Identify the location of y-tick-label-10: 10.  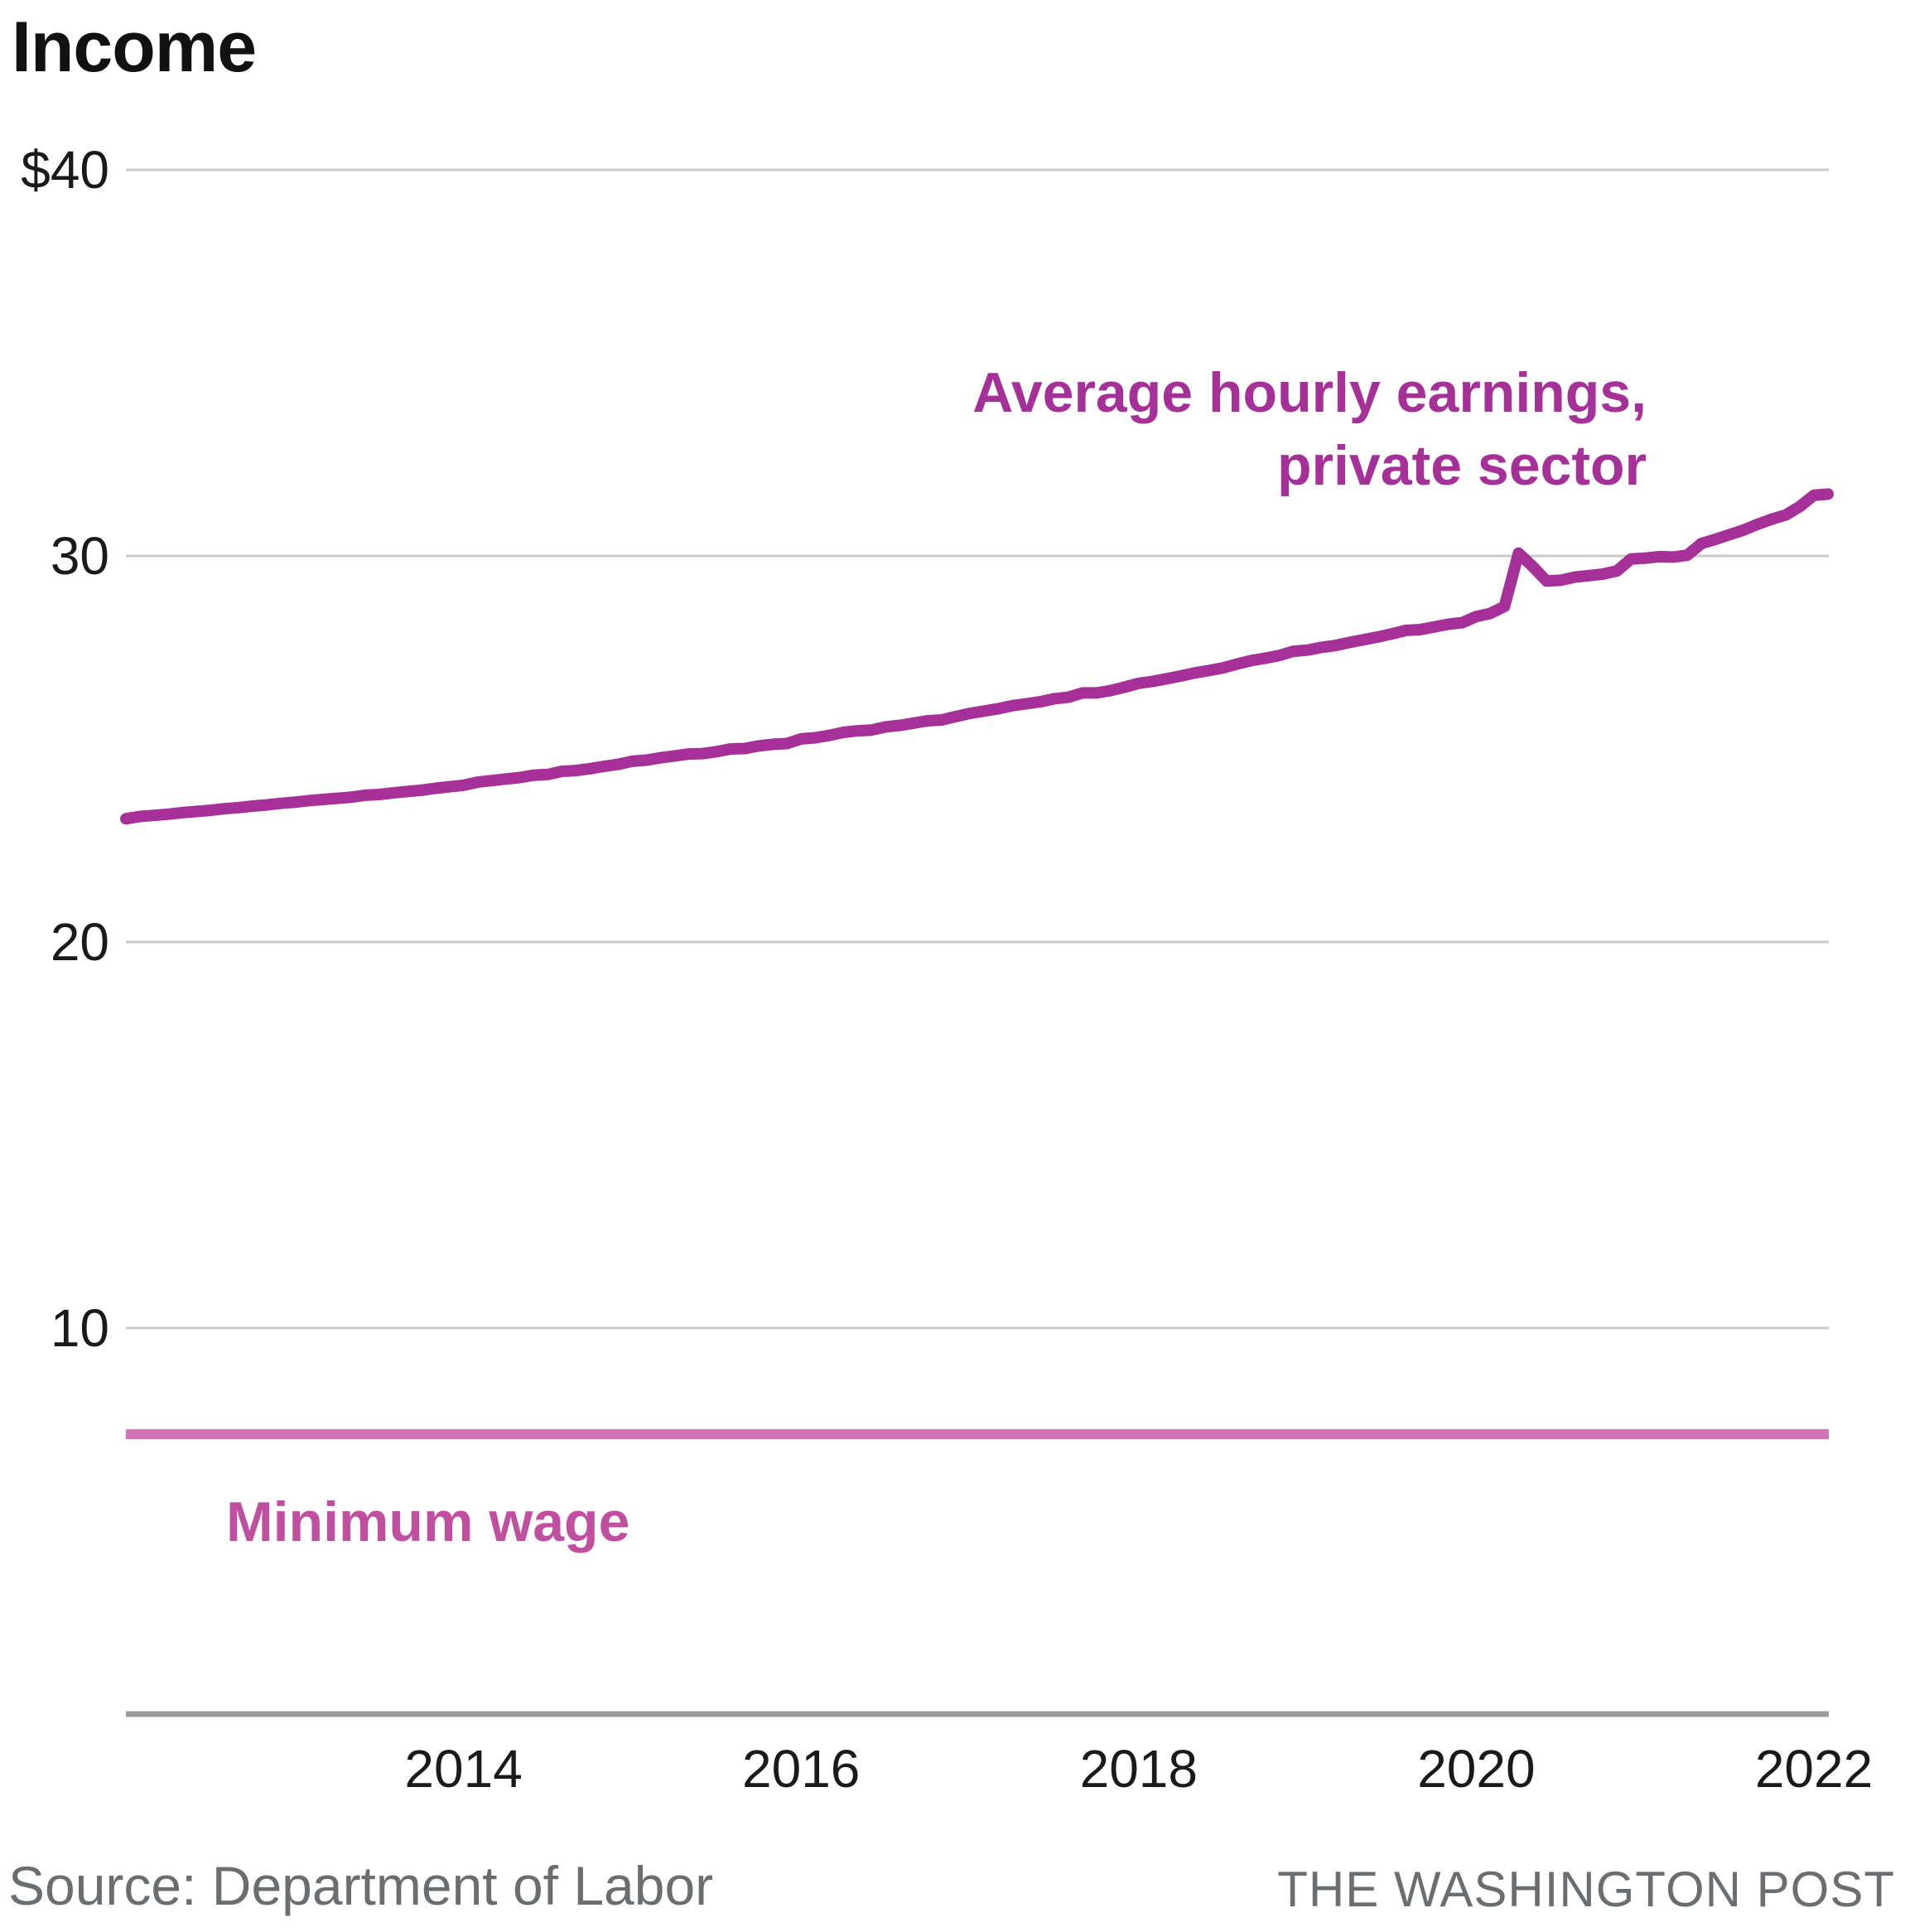
(79, 1328).